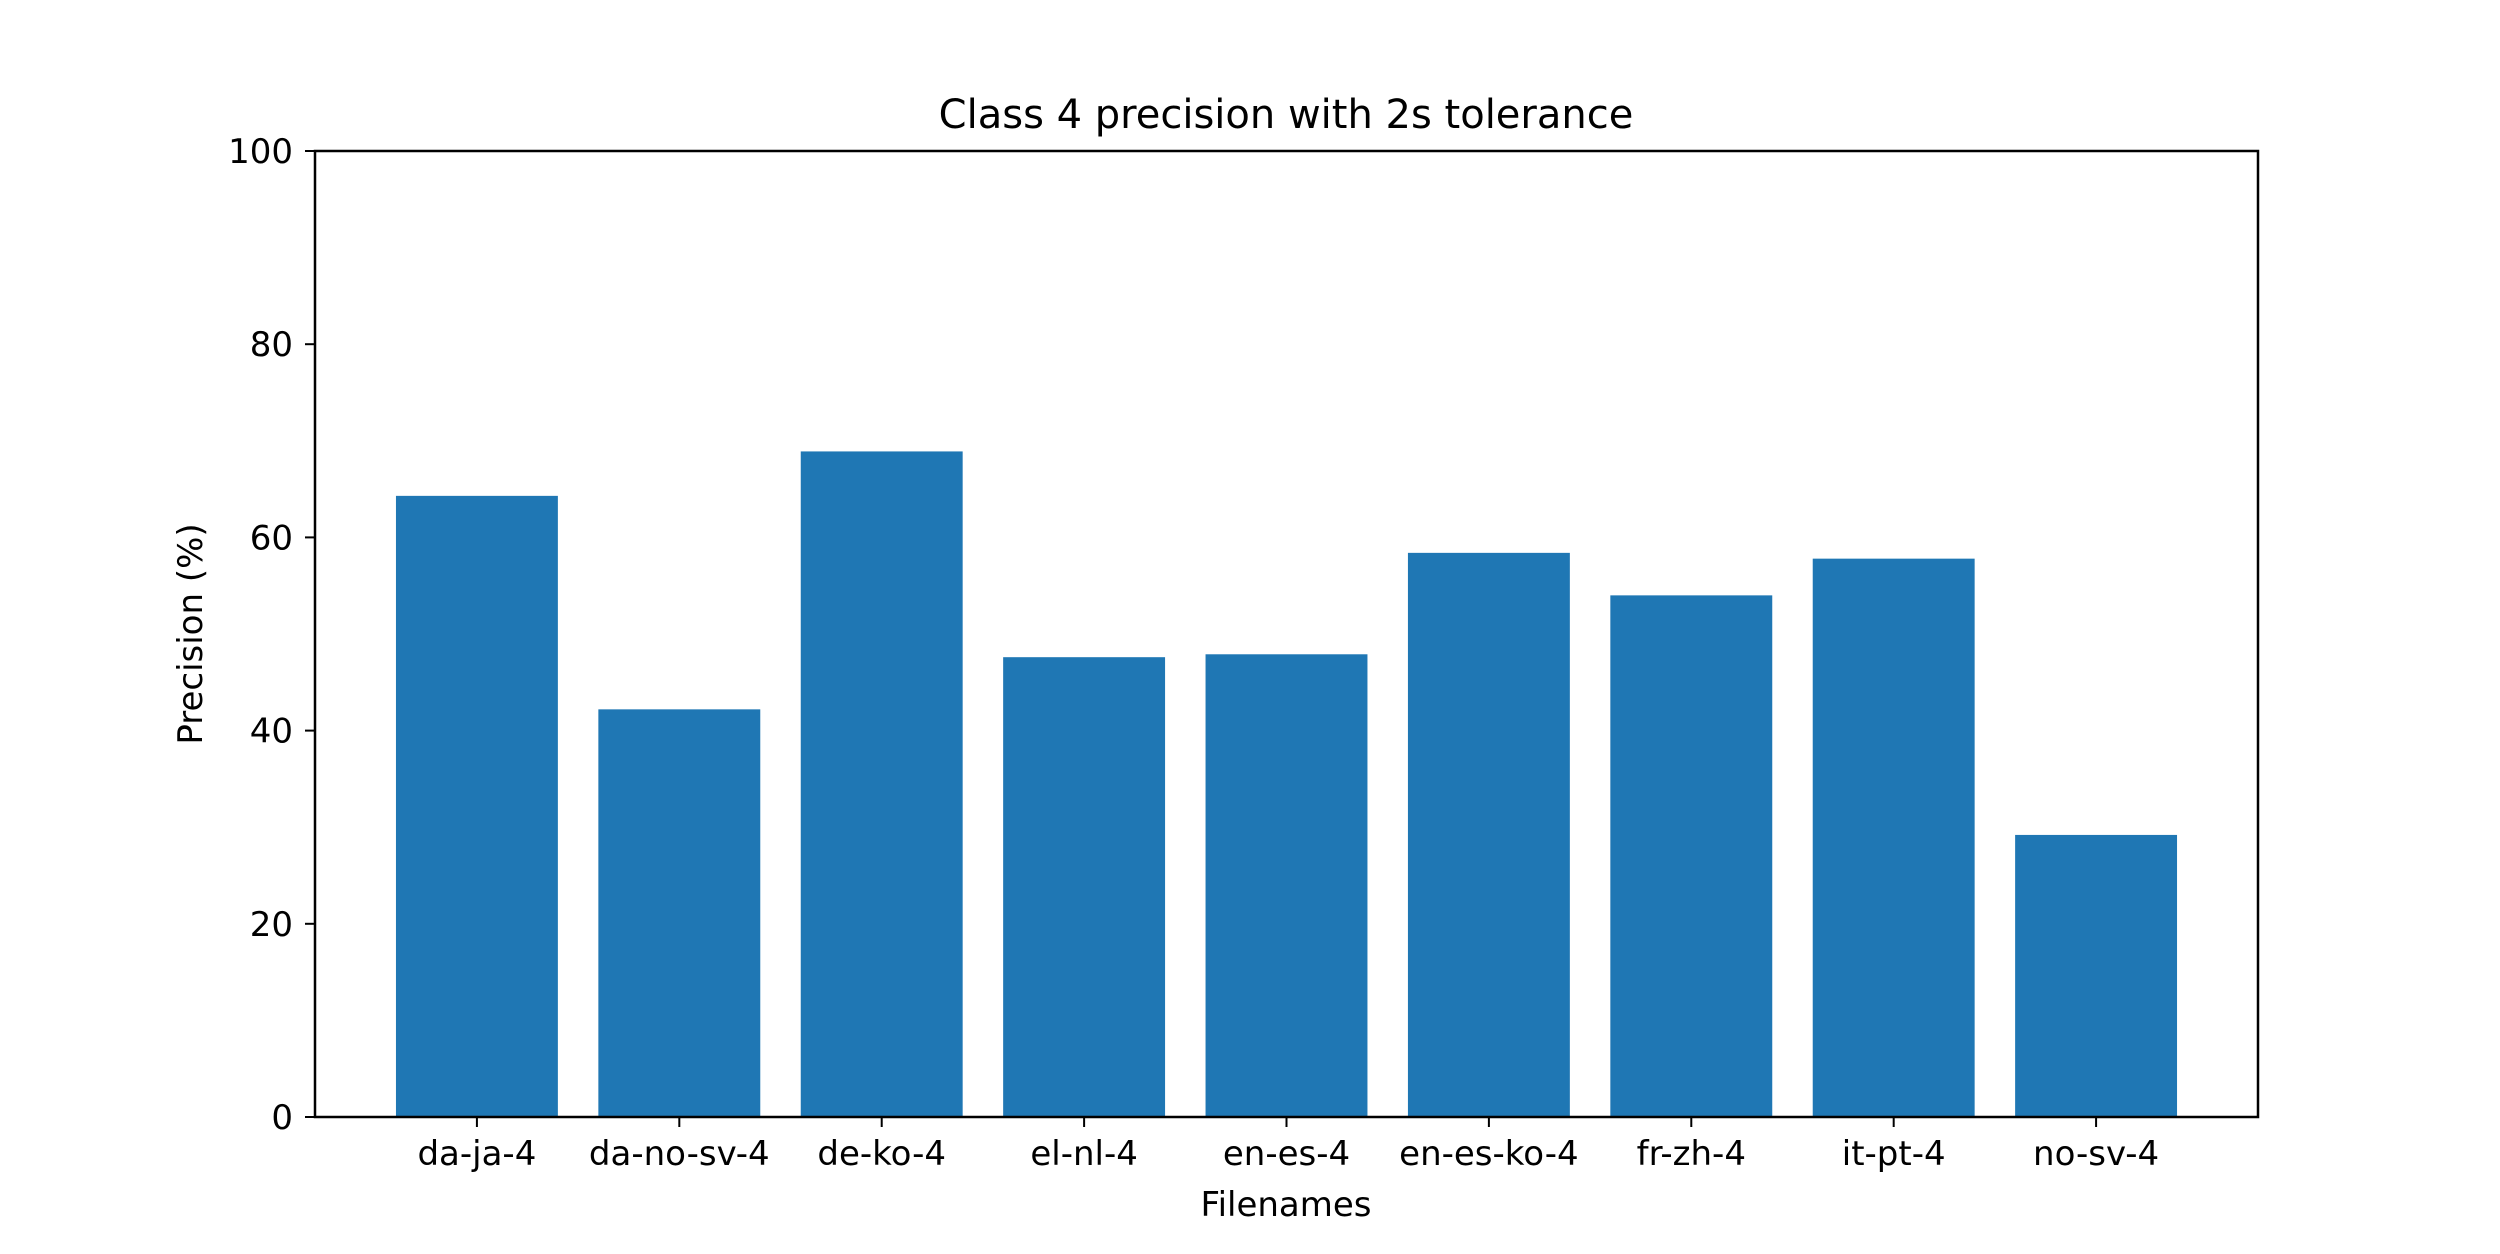 Image resolution: width=2500 pixels, height=1254 pixels. I want to click on y-tick-label: 80, so click(271, 345).